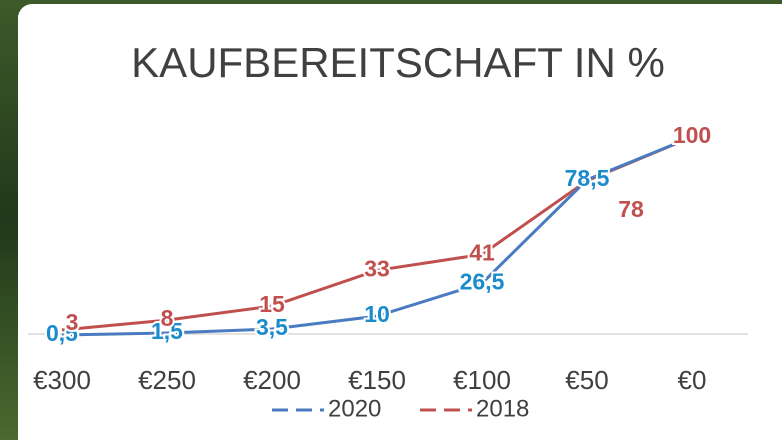 This screenshot has width=782, height=445. I want to click on data-label: 8, so click(167, 318).